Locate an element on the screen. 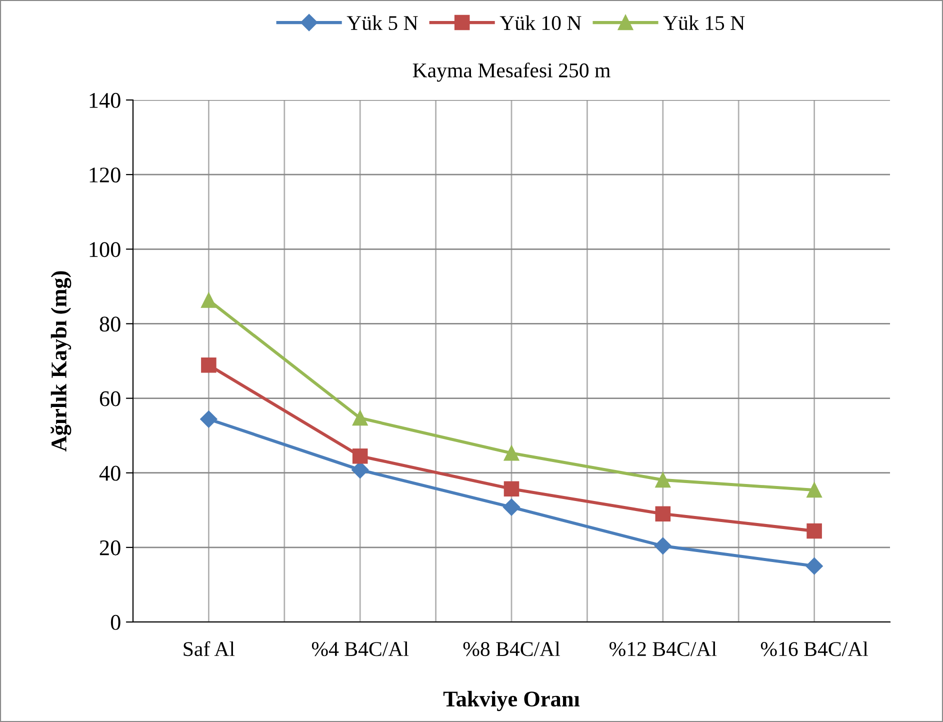 The height and width of the screenshot is (722, 943). y-tick-label: 20 is located at coordinates (110, 548).